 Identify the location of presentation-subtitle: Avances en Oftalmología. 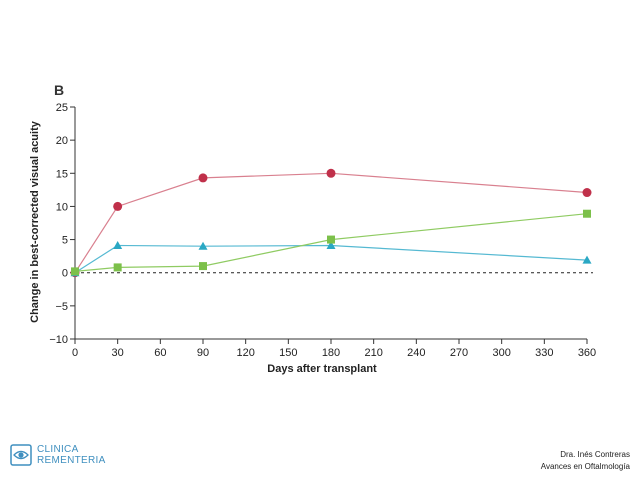
(585, 466).